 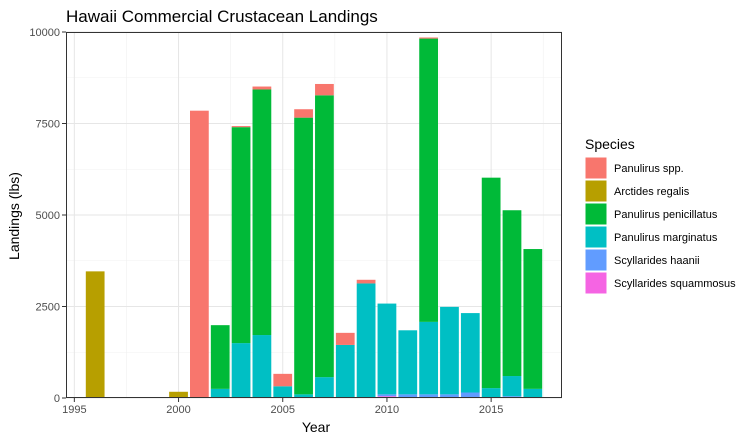 What do you see at coordinates (199, 254) in the screenshot?
I see `bar-2001-panulirus-spp` at bounding box center [199, 254].